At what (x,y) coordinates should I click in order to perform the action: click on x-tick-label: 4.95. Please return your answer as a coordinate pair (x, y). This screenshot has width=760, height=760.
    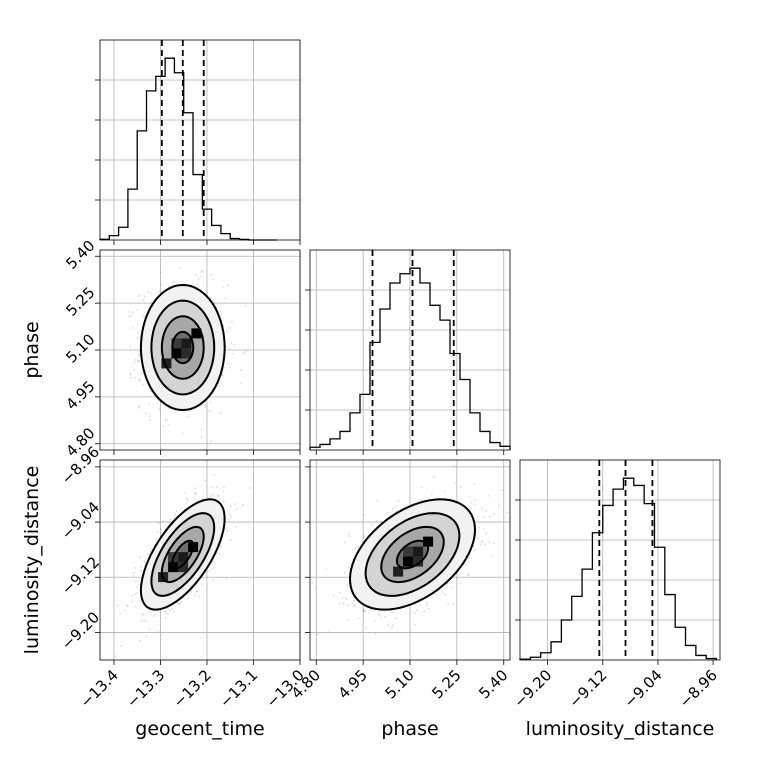
    Looking at the image, I should click on (353, 684).